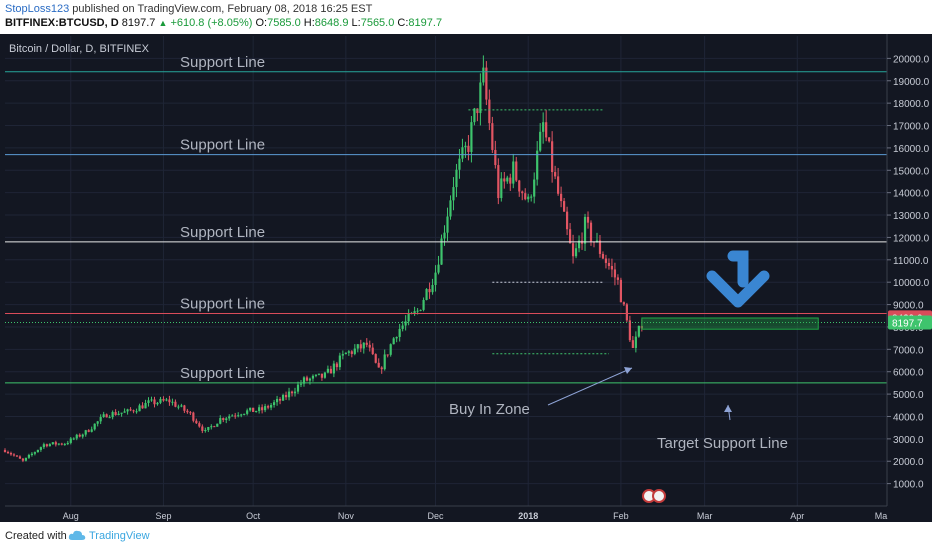 This screenshot has width=932, height=550. What do you see at coordinates (211, 23) in the screenshot?
I see `price-change: +610.8 (+8.05%)` at bounding box center [211, 23].